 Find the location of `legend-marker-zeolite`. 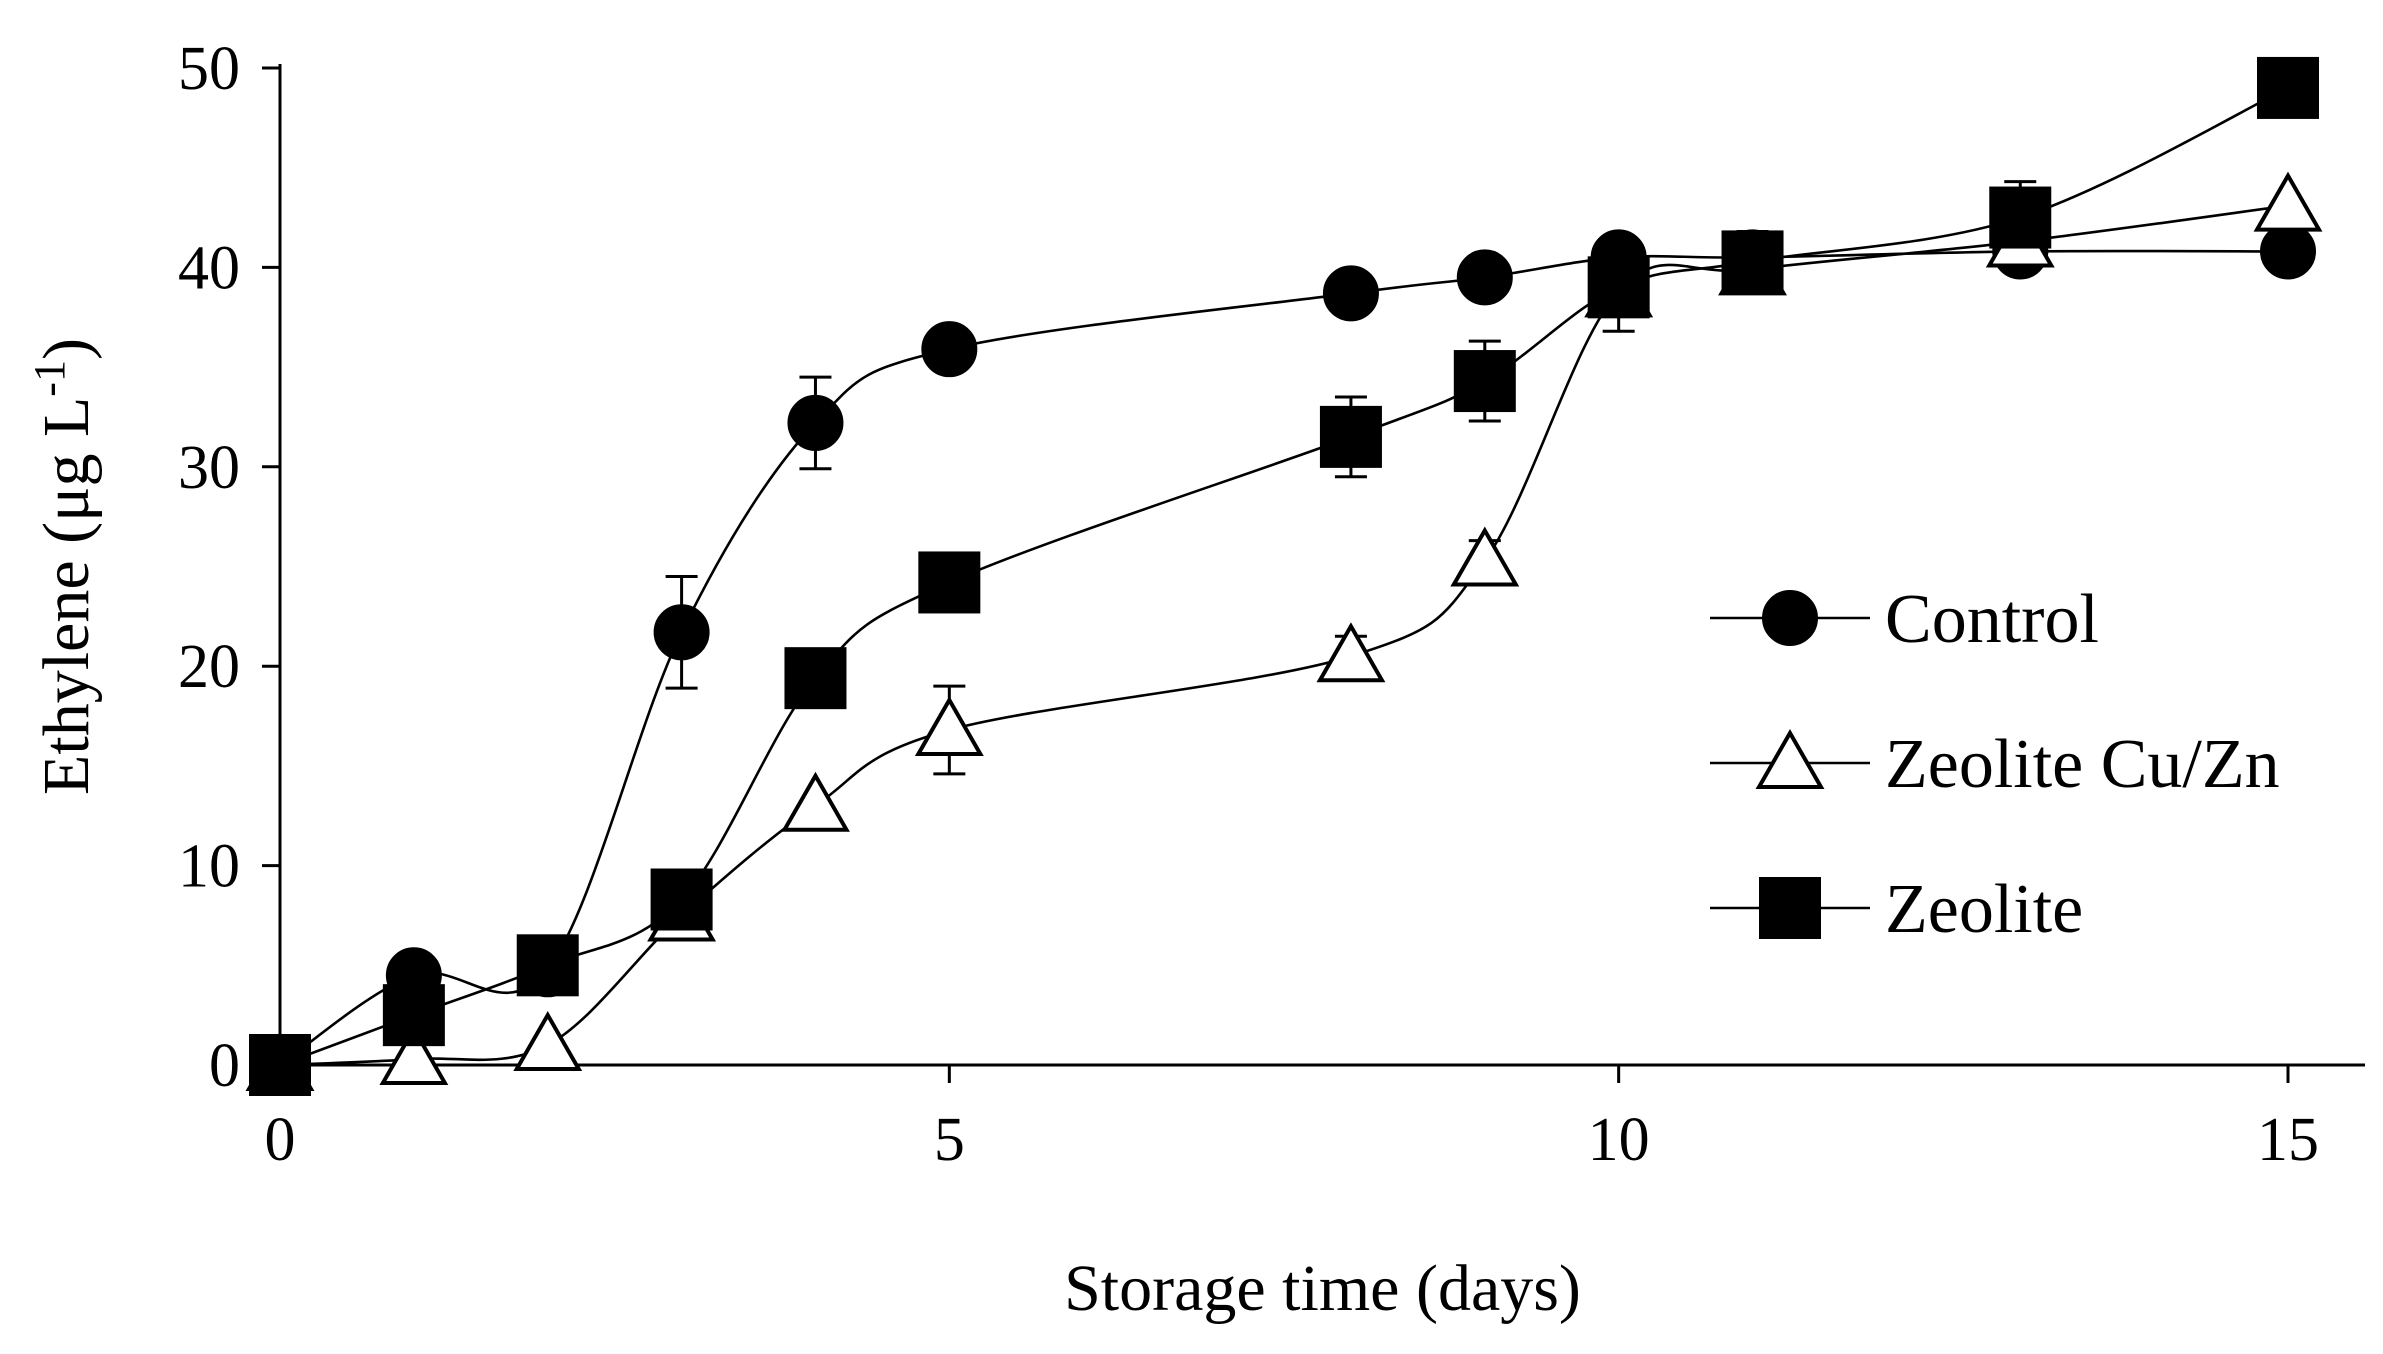

legend-marker-zeolite is located at coordinates (1790, 908).